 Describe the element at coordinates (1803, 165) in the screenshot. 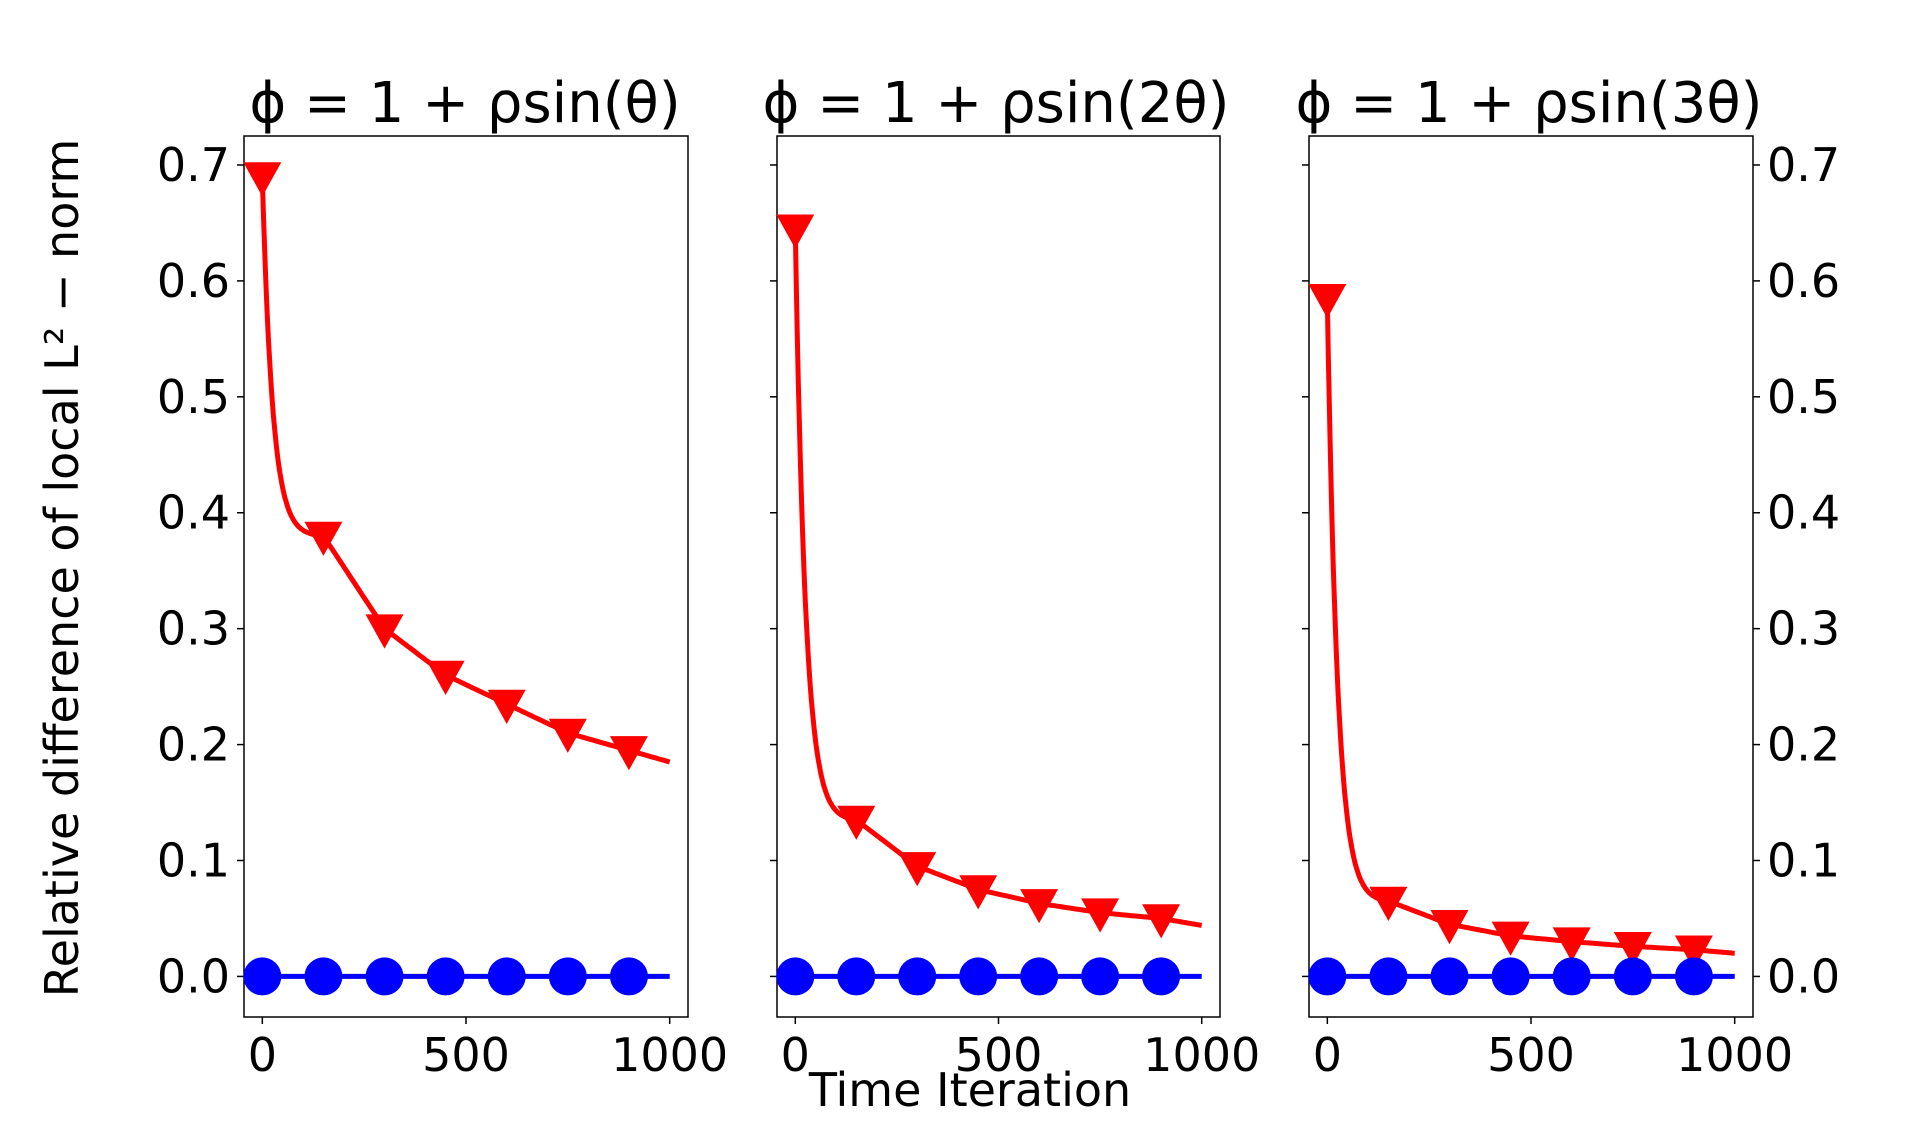

I see `subplot-3-ytick-label: 0.7` at that location.